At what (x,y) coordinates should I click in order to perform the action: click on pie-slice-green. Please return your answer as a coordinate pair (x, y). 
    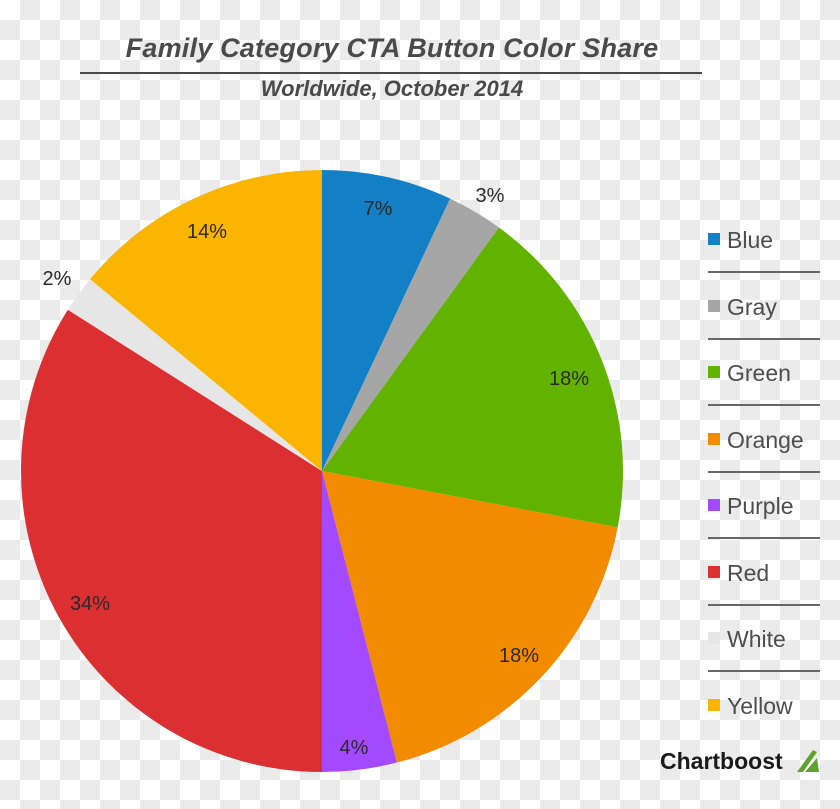
    Looking at the image, I should click on (472, 377).